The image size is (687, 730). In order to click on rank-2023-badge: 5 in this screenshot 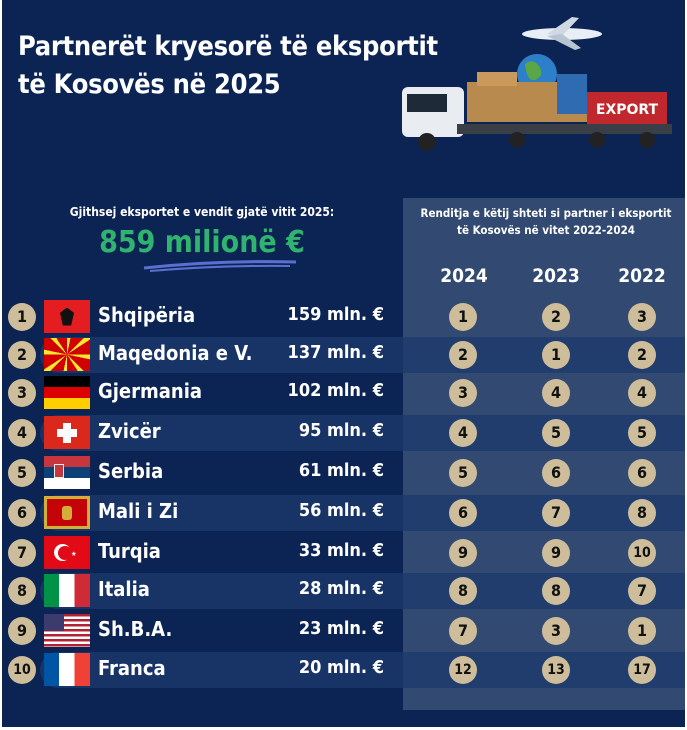, I will do `click(556, 433)`.